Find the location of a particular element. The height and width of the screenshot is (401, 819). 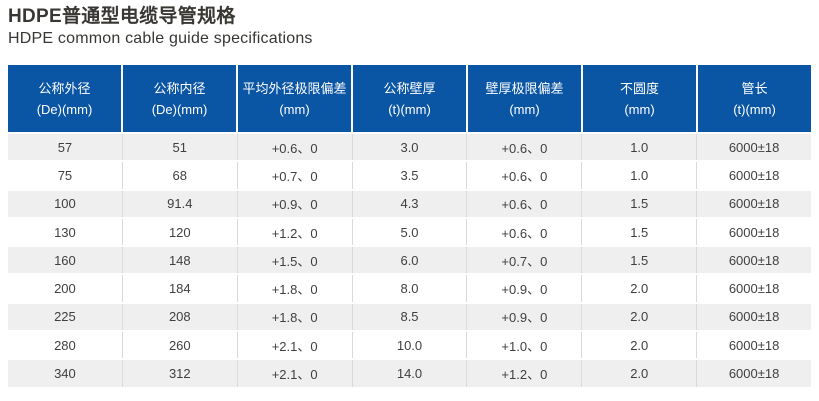

column-header: 公称外径 (De)(mm) is located at coordinates (65, 98).